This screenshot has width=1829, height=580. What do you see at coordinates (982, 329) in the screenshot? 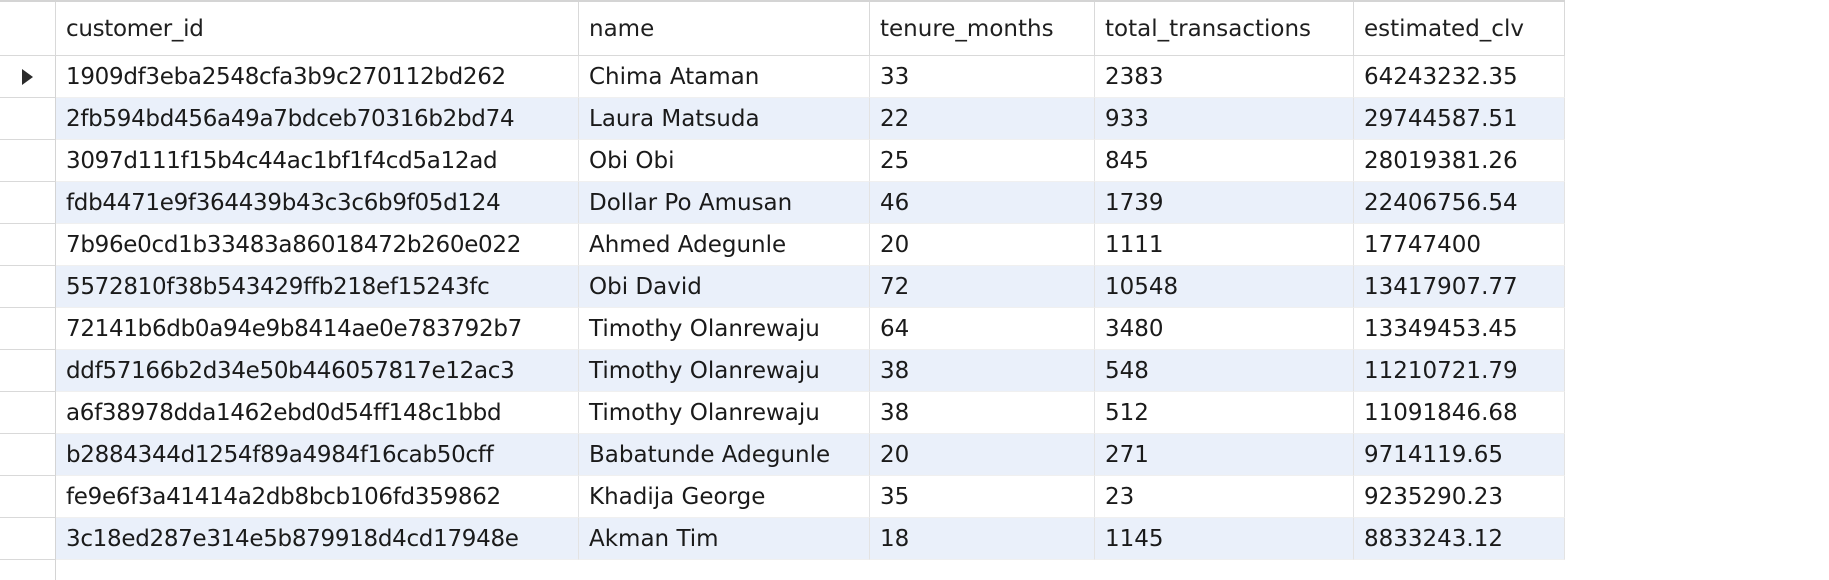
I see `cell-tenure-months: 64` at bounding box center [982, 329].